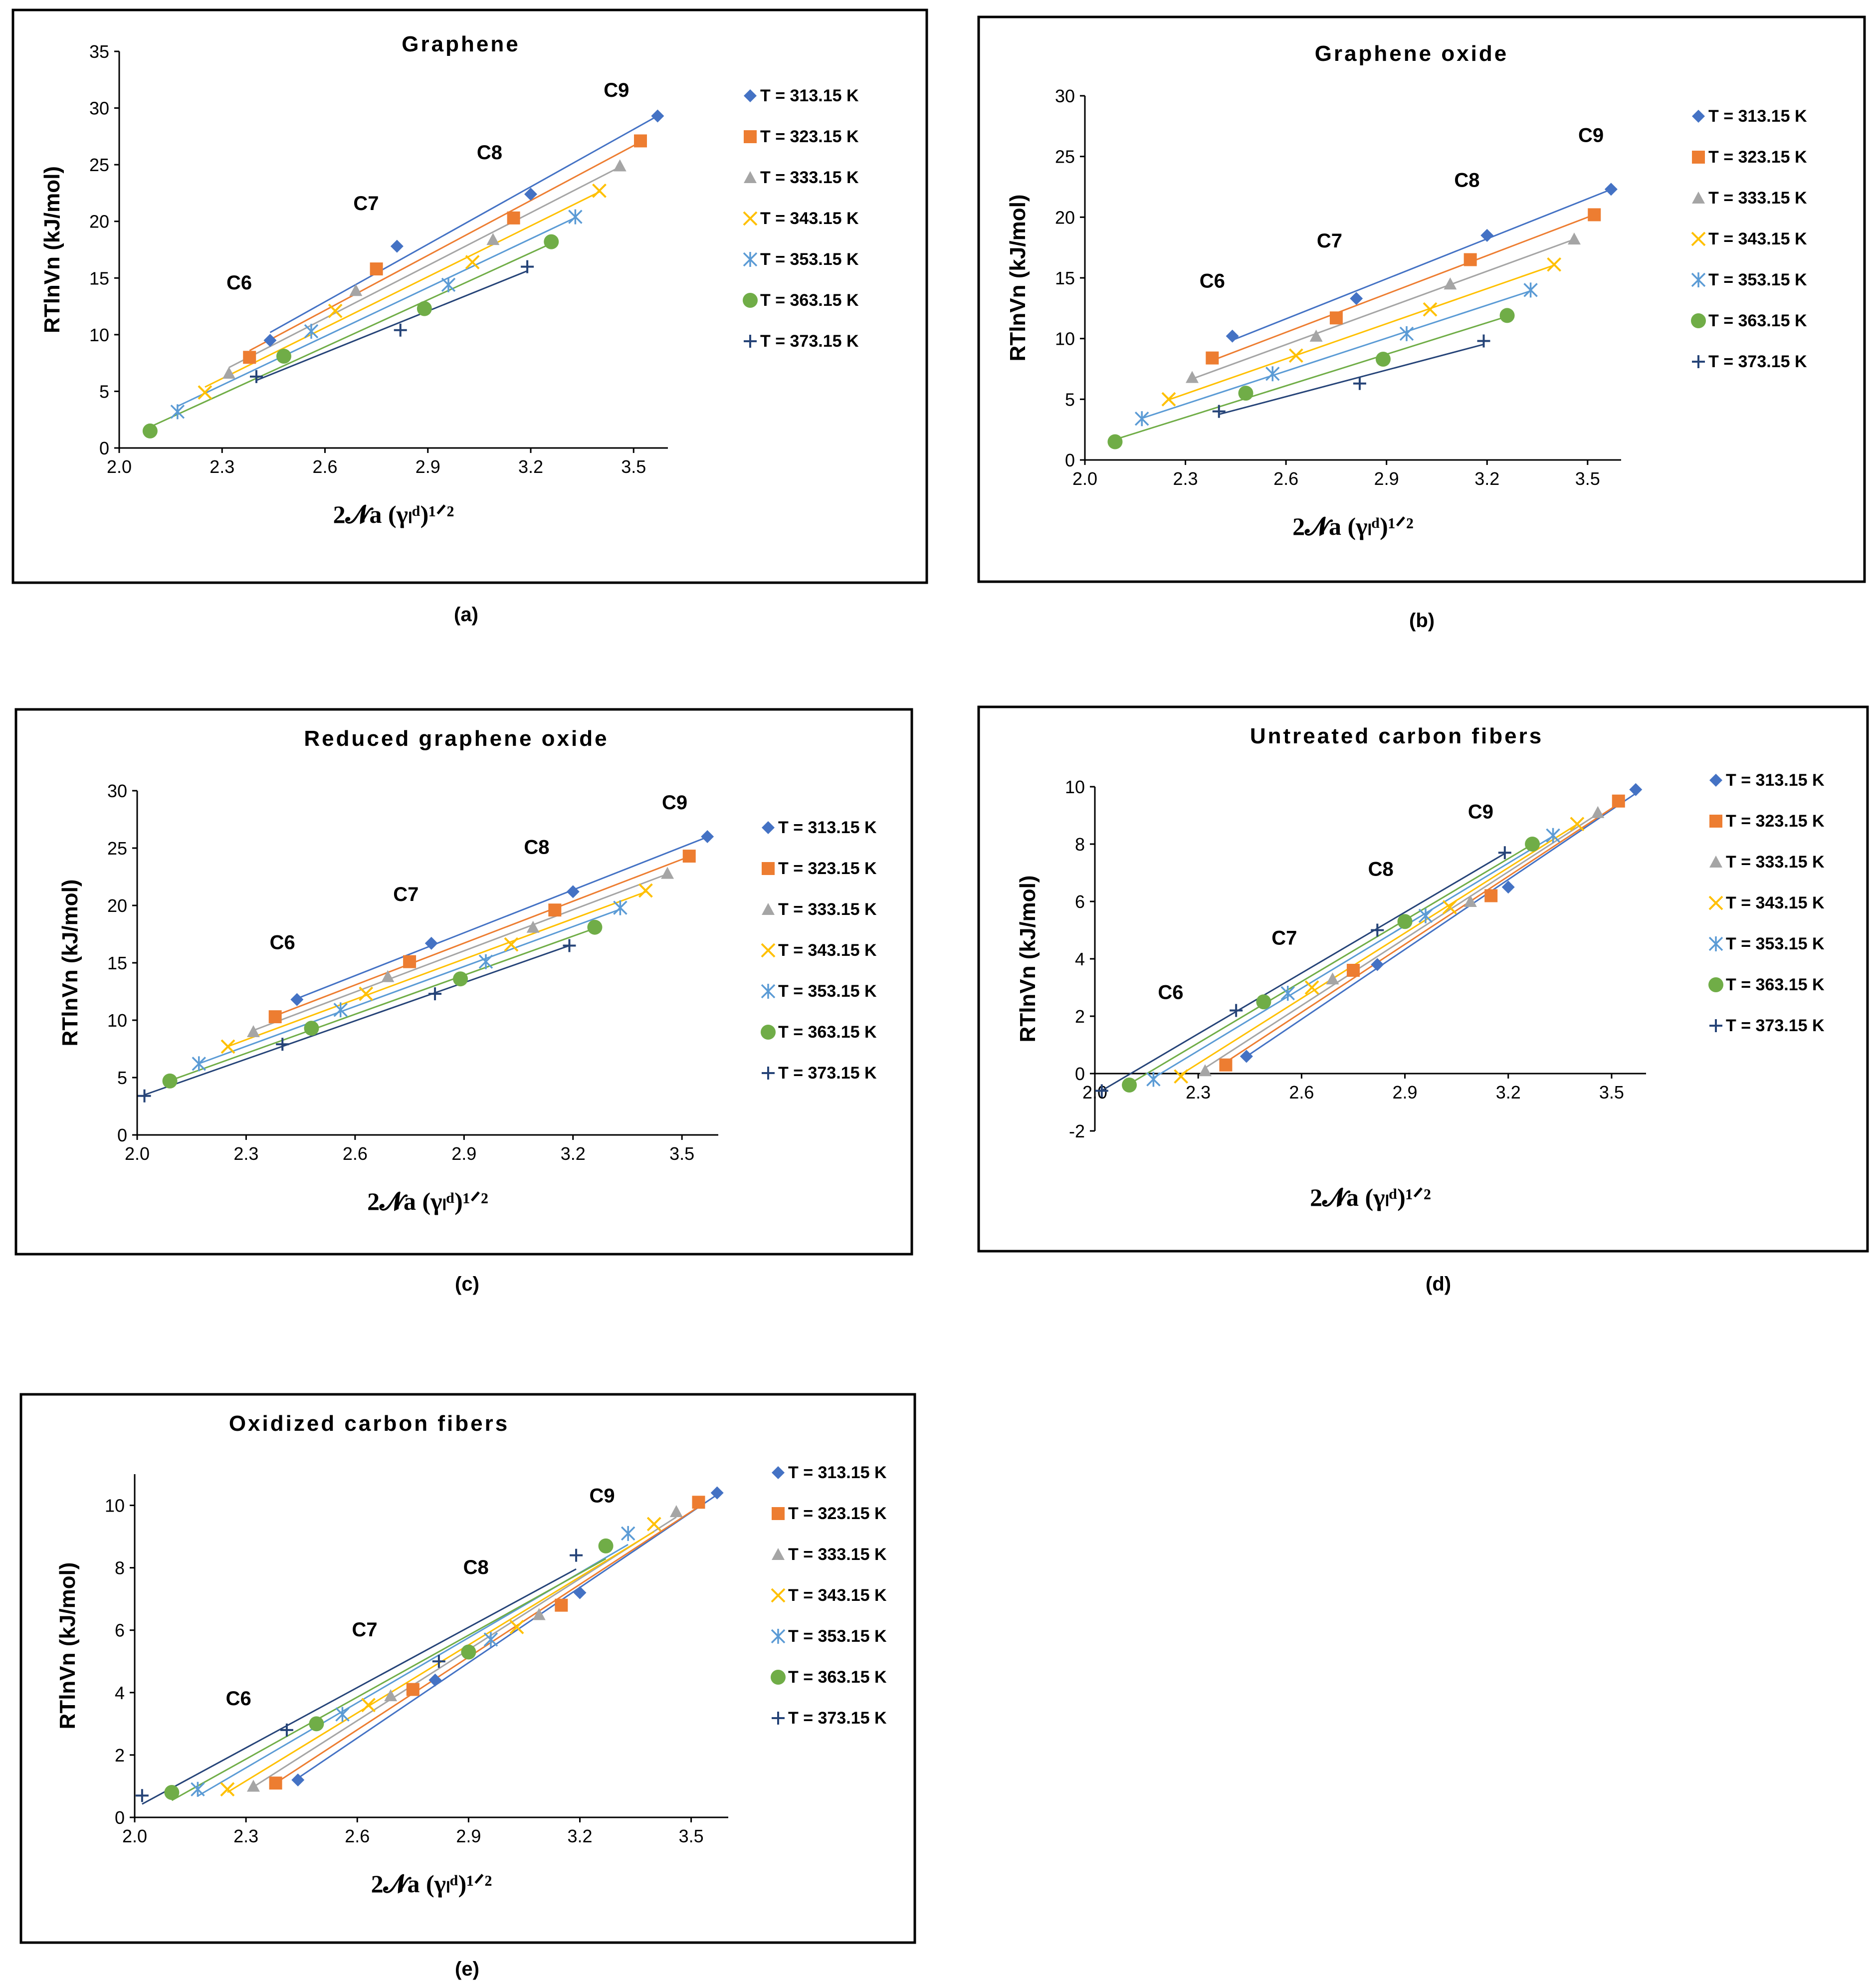 This screenshot has height=1987, width=1876. I want to click on chart-frame, so click(469, 296).